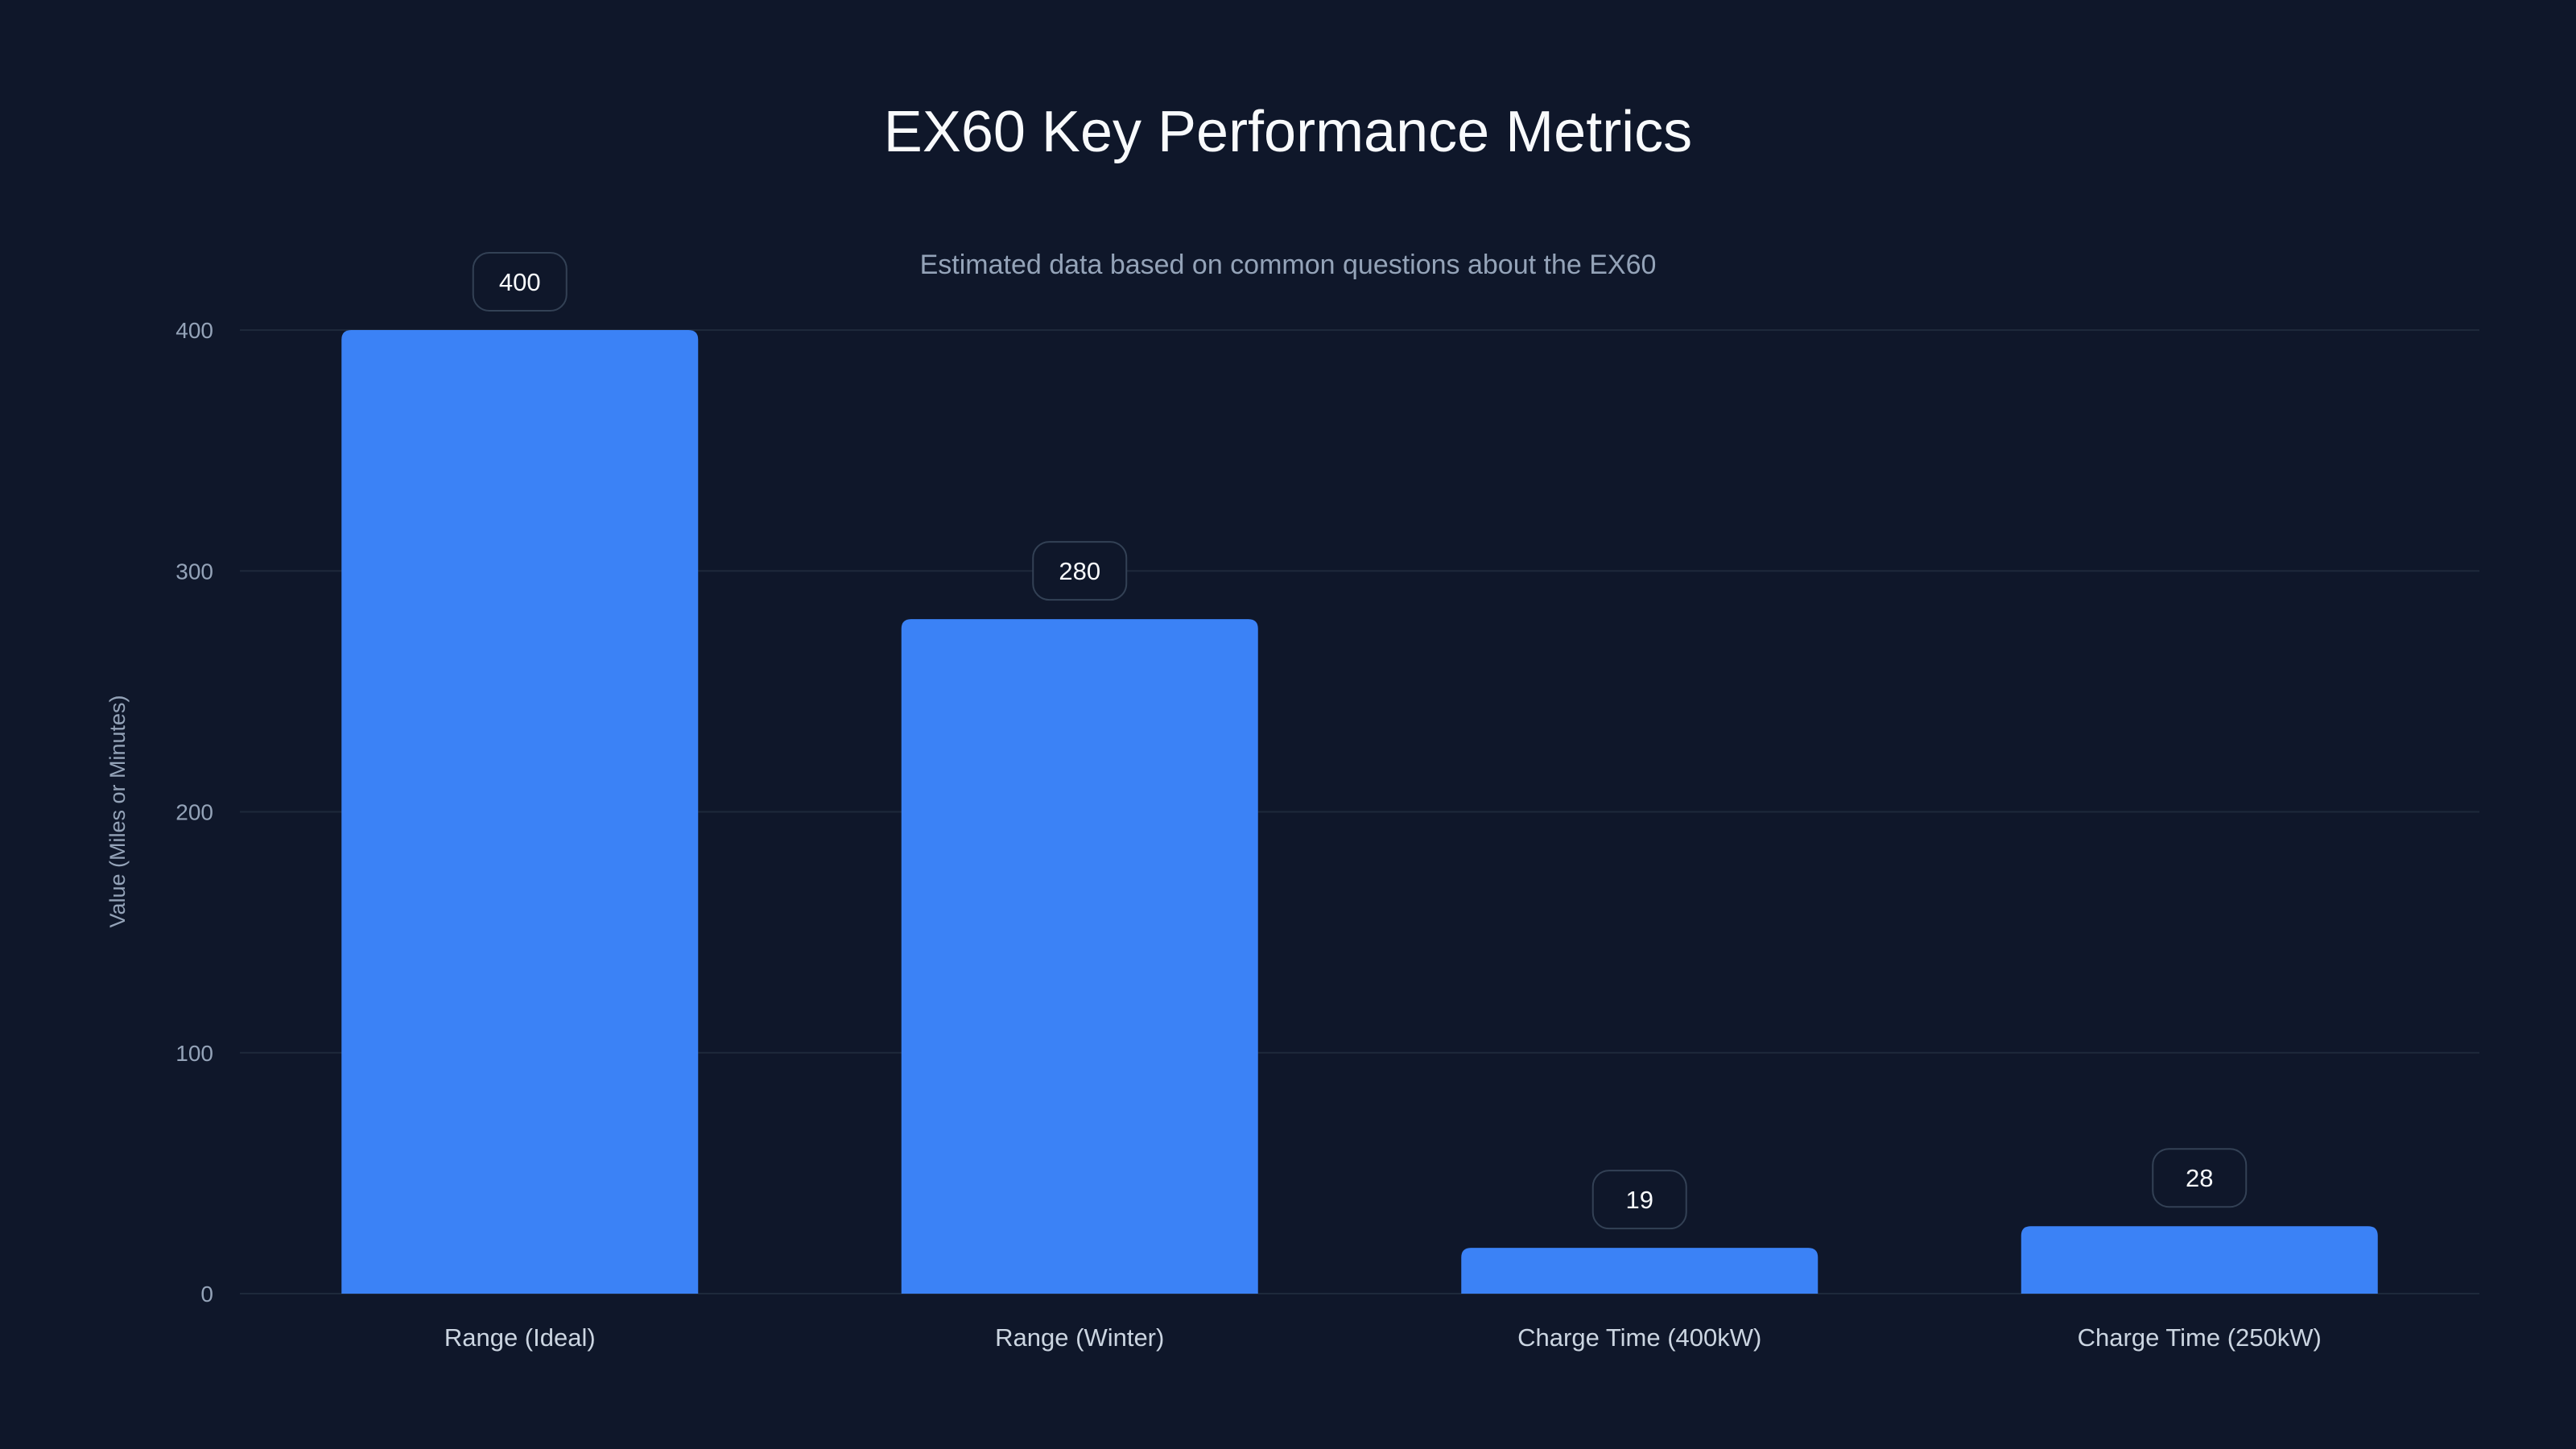  I want to click on x-tick-label: Charge Time (250kW), so click(2200, 1337).